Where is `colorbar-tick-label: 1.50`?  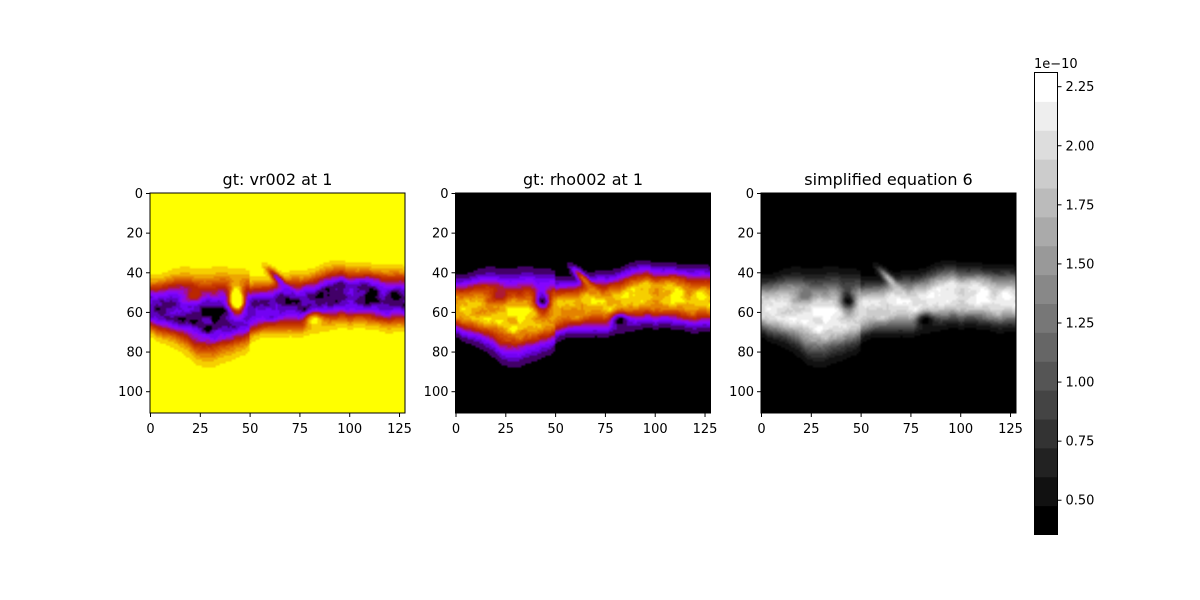 colorbar-tick-label: 1.50 is located at coordinates (1080, 264).